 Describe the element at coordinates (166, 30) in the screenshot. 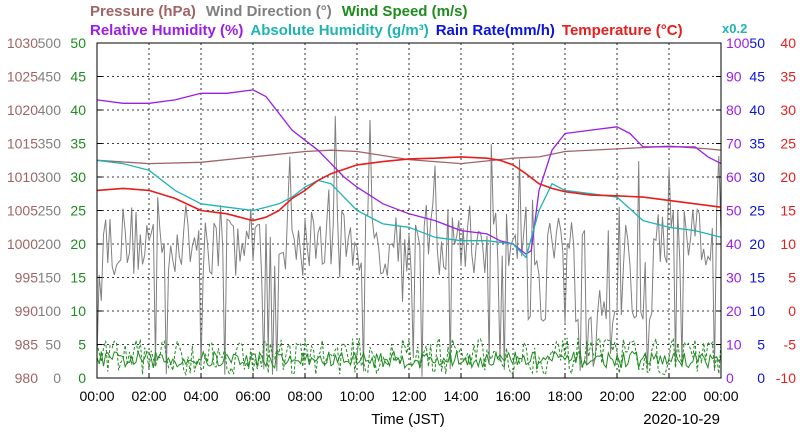

I see `legend-entry: Relative Humidity (%)` at that location.